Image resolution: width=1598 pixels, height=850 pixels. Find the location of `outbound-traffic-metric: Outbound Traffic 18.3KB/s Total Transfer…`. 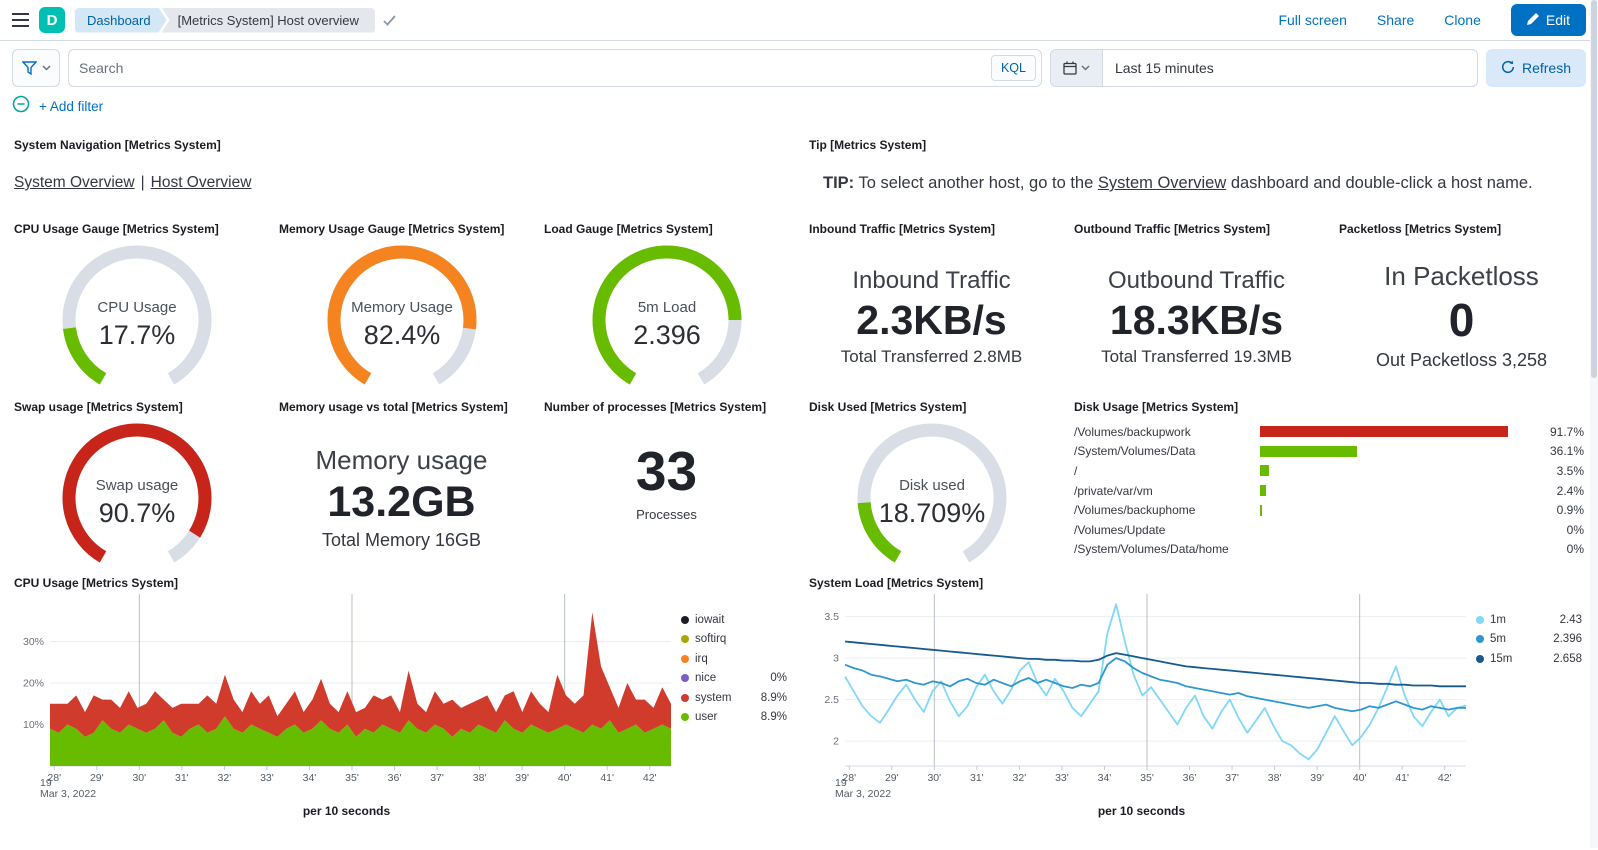

outbound-traffic-metric: Outbound Traffic 18.3KB/s Total Transfer… is located at coordinates (1196, 301).